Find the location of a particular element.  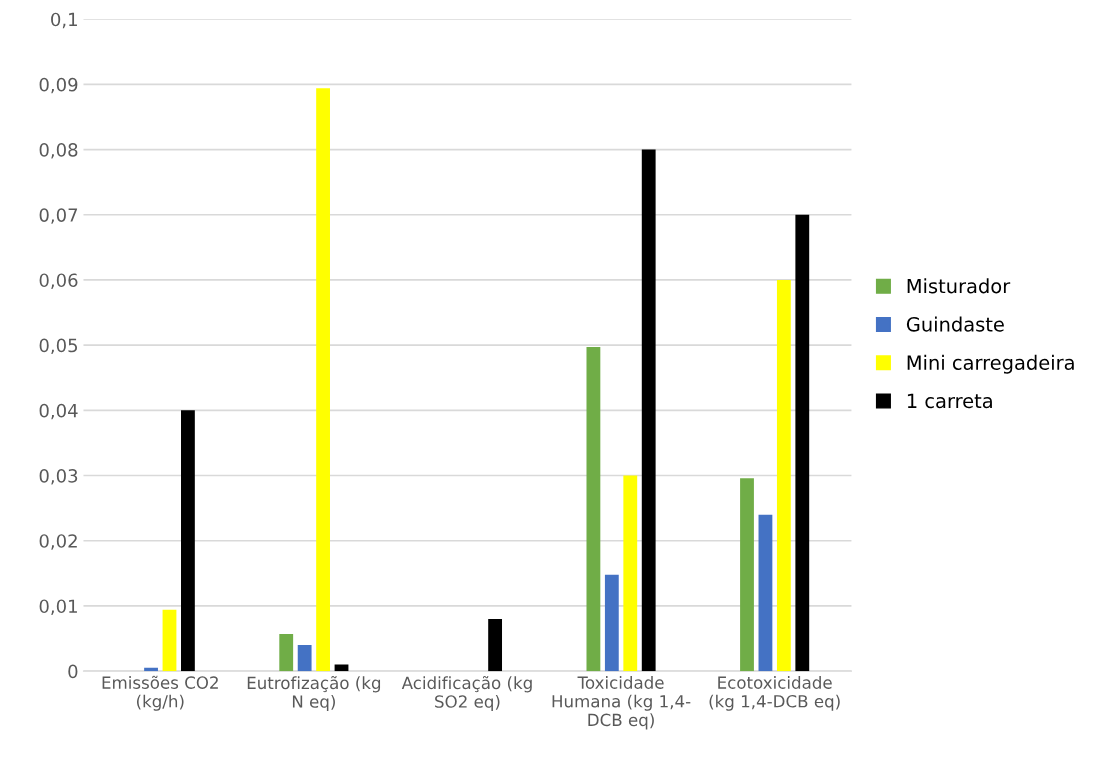

x-tick-label: Ecotoxicidade (kg 1,4-DCB eq) is located at coordinates (774, 693).